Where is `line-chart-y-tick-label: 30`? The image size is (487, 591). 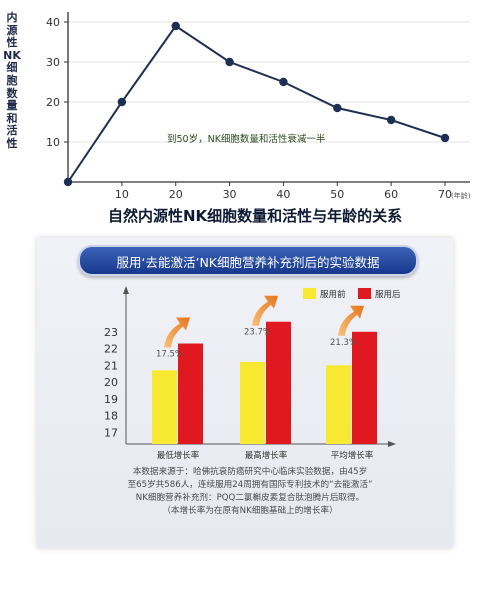 line-chart-y-tick-label: 30 is located at coordinates (53, 62).